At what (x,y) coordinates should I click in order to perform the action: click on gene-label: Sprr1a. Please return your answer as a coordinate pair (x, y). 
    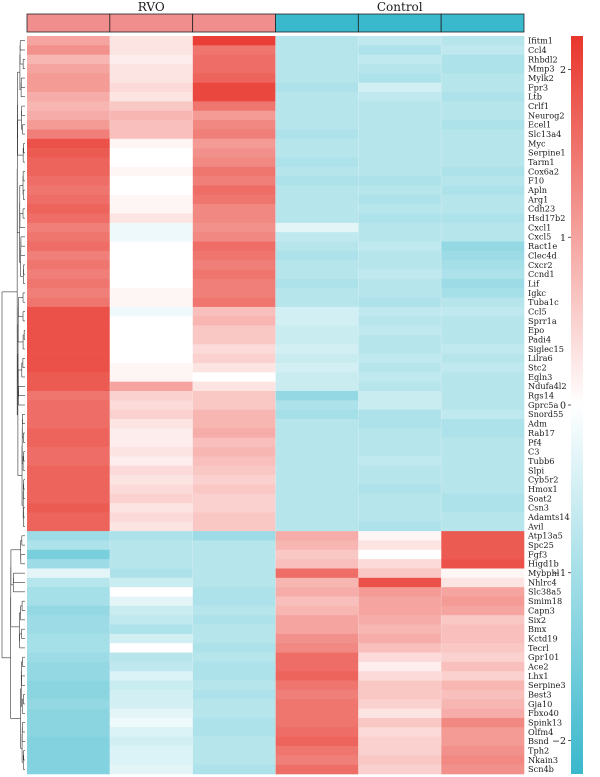
    Looking at the image, I should click on (542, 321).